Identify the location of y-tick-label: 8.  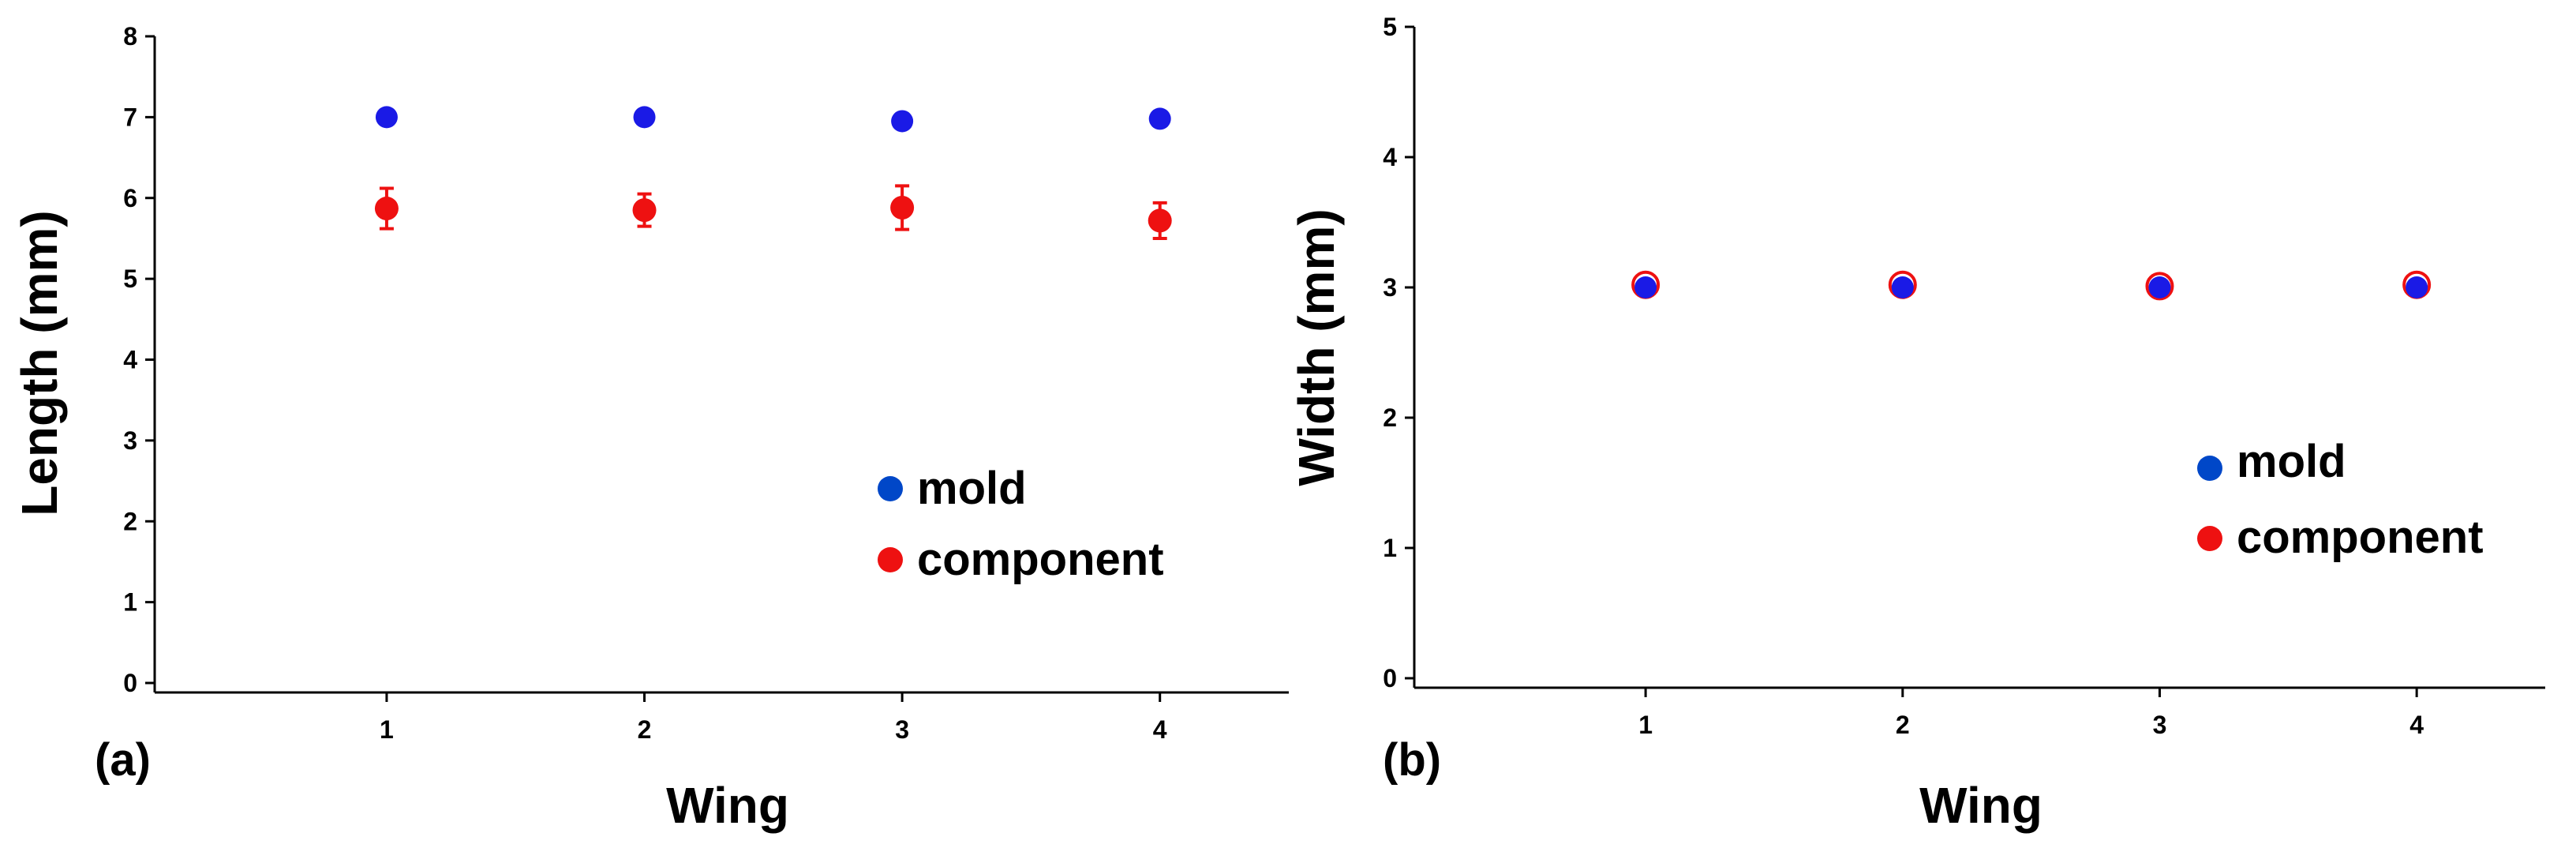
(130, 36).